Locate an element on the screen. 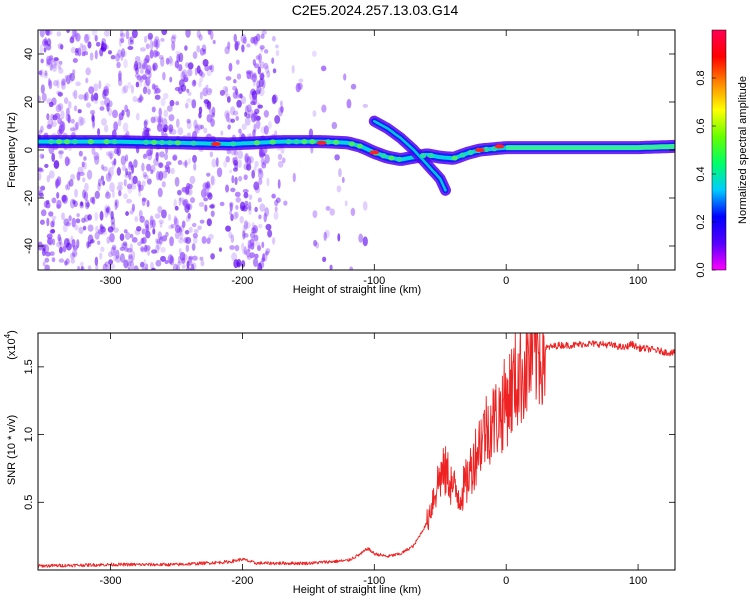 The height and width of the screenshot is (600, 750). snr-x-tick-label: -200 is located at coordinates (242, 581).